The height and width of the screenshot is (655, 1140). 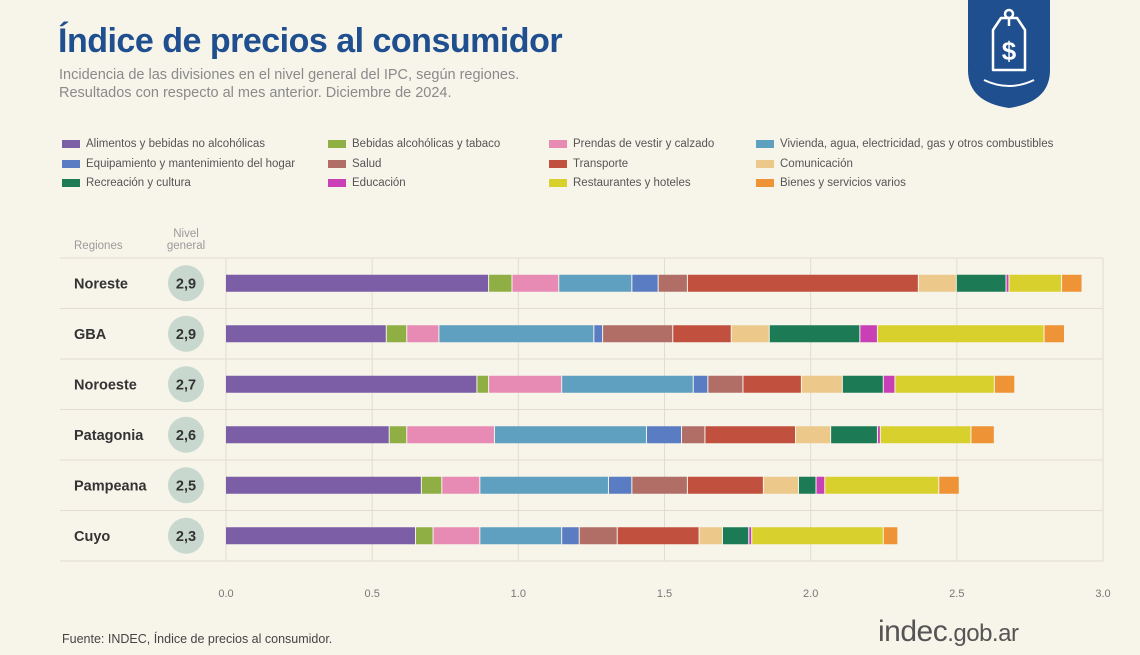 I want to click on legend-item: Transporte, so click(x=588, y=164).